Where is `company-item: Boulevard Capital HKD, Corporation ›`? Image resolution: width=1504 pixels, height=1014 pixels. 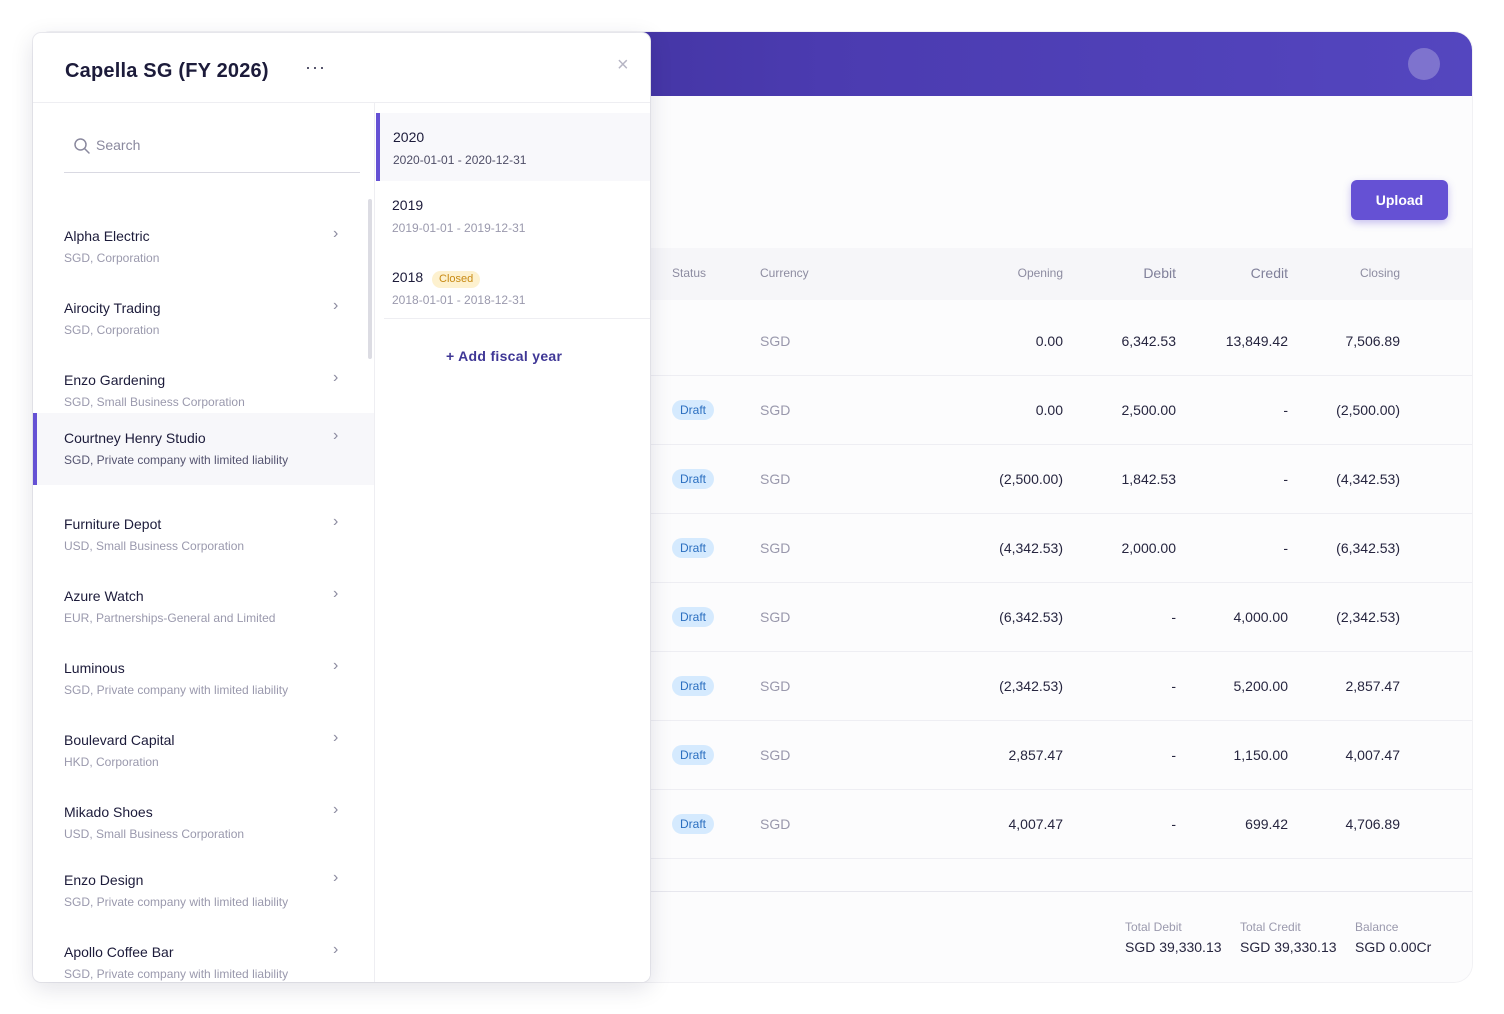 company-item: Boulevard Capital HKD, Corporation › is located at coordinates (203, 751).